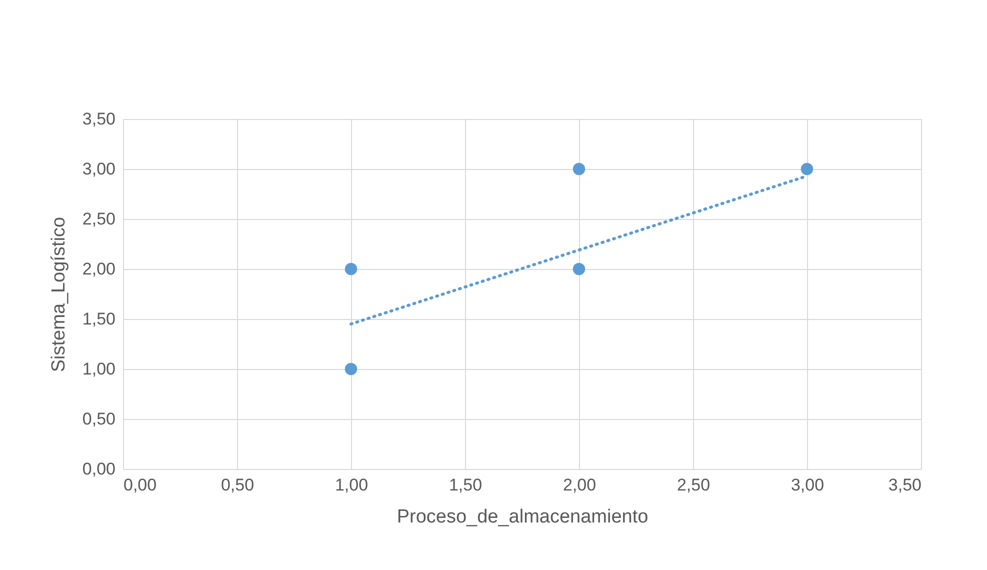 The height and width of the screenshot is (570, 987). I want to click on x-tick-label: 1,50, so click(465, 485).